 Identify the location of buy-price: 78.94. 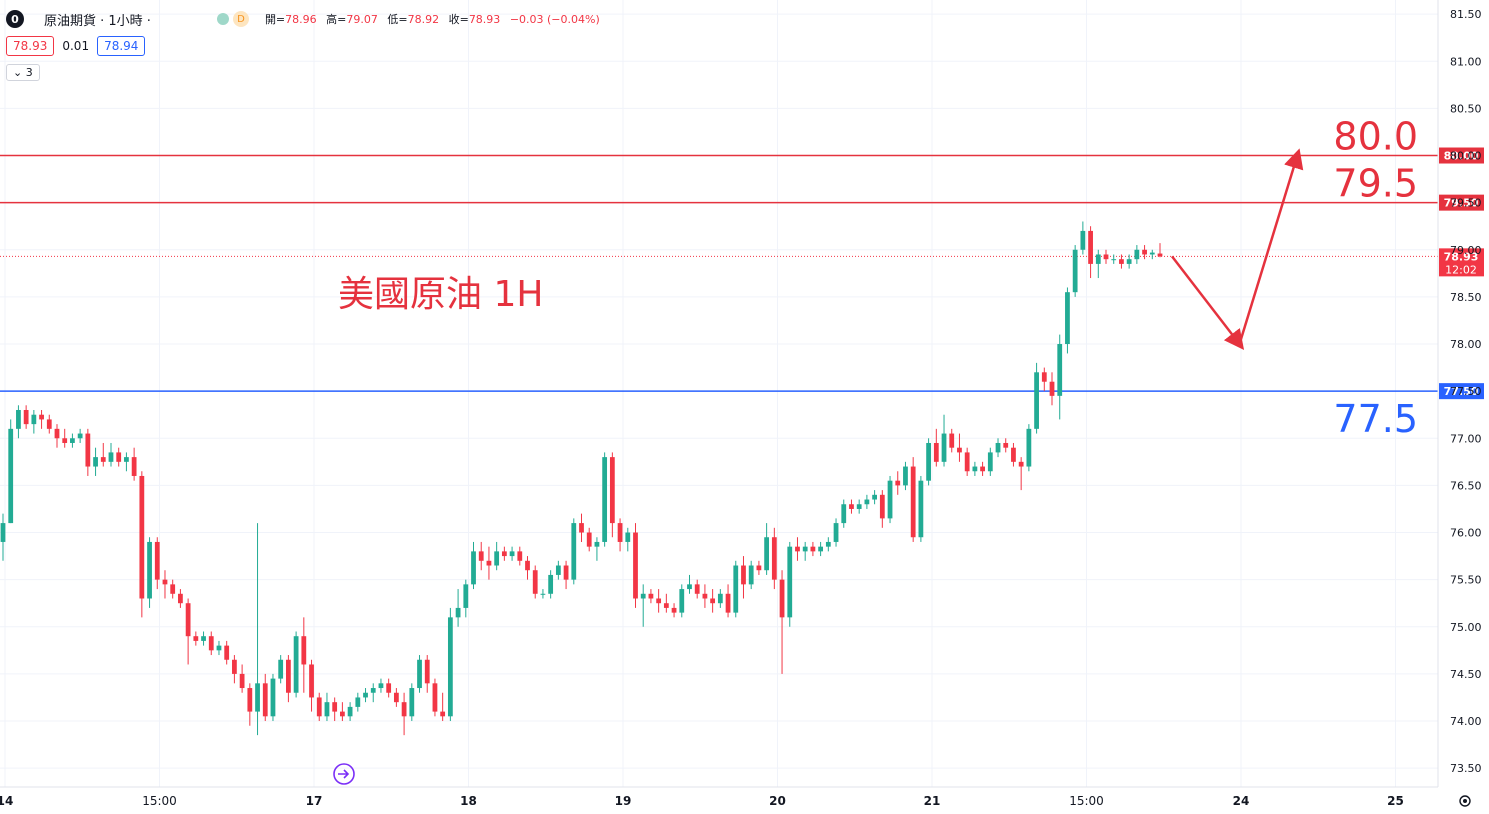
(121, 46).